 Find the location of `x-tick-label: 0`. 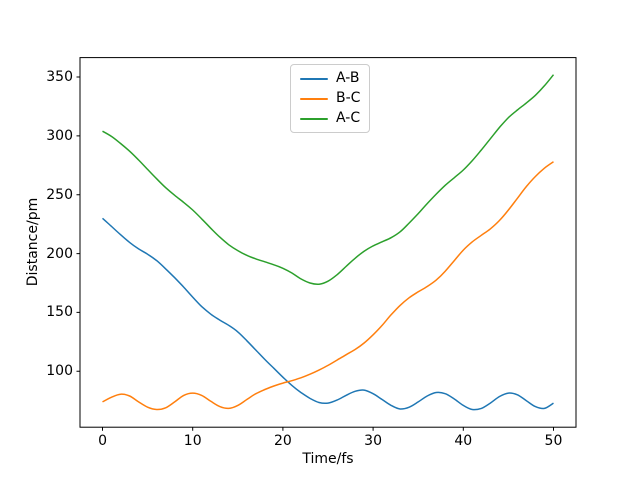

x-tick-label: 0 is located at coordinates (102, 441).